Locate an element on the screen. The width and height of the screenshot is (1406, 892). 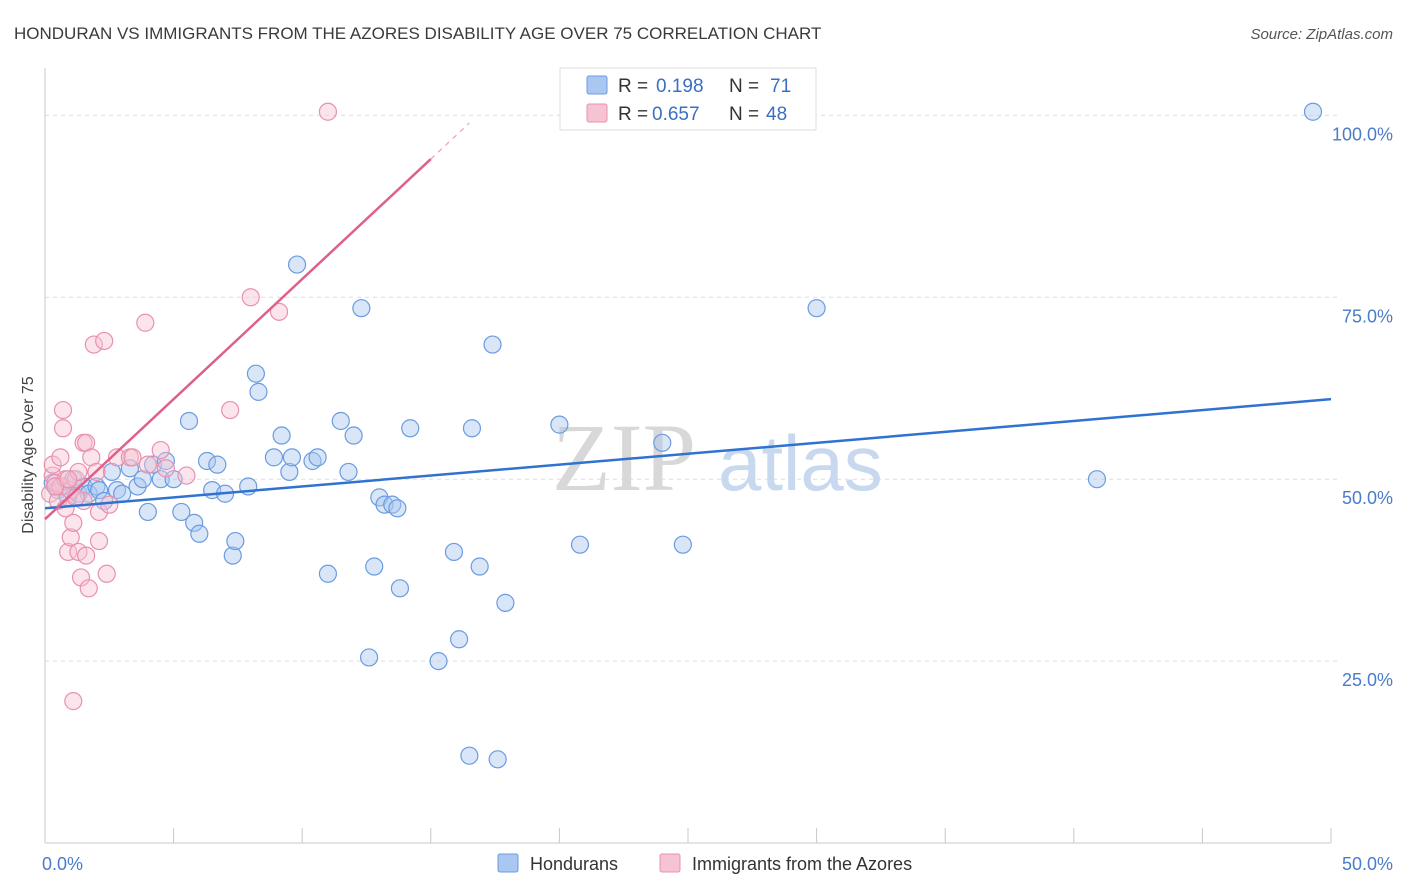
bottom-legend-swatch-azores is located at coordinates (670, 863).